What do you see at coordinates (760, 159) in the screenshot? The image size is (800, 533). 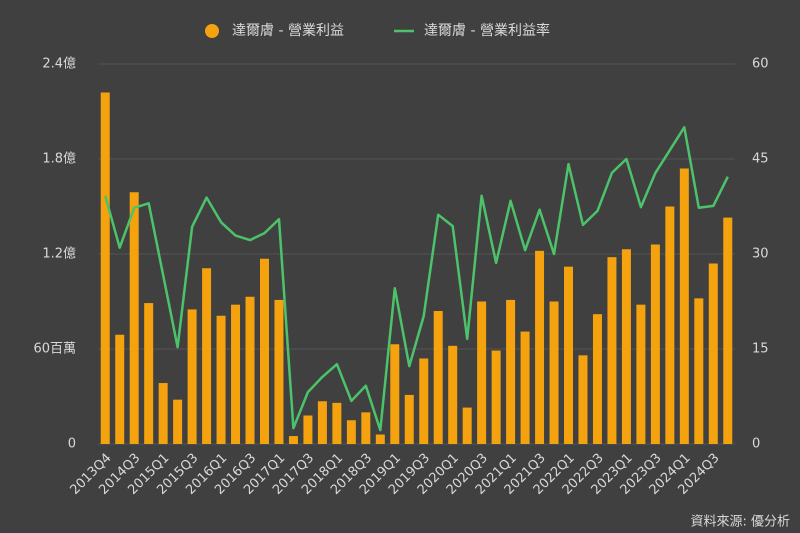 I see `y2-tick-label: 45` at bounding box center [760, 159].